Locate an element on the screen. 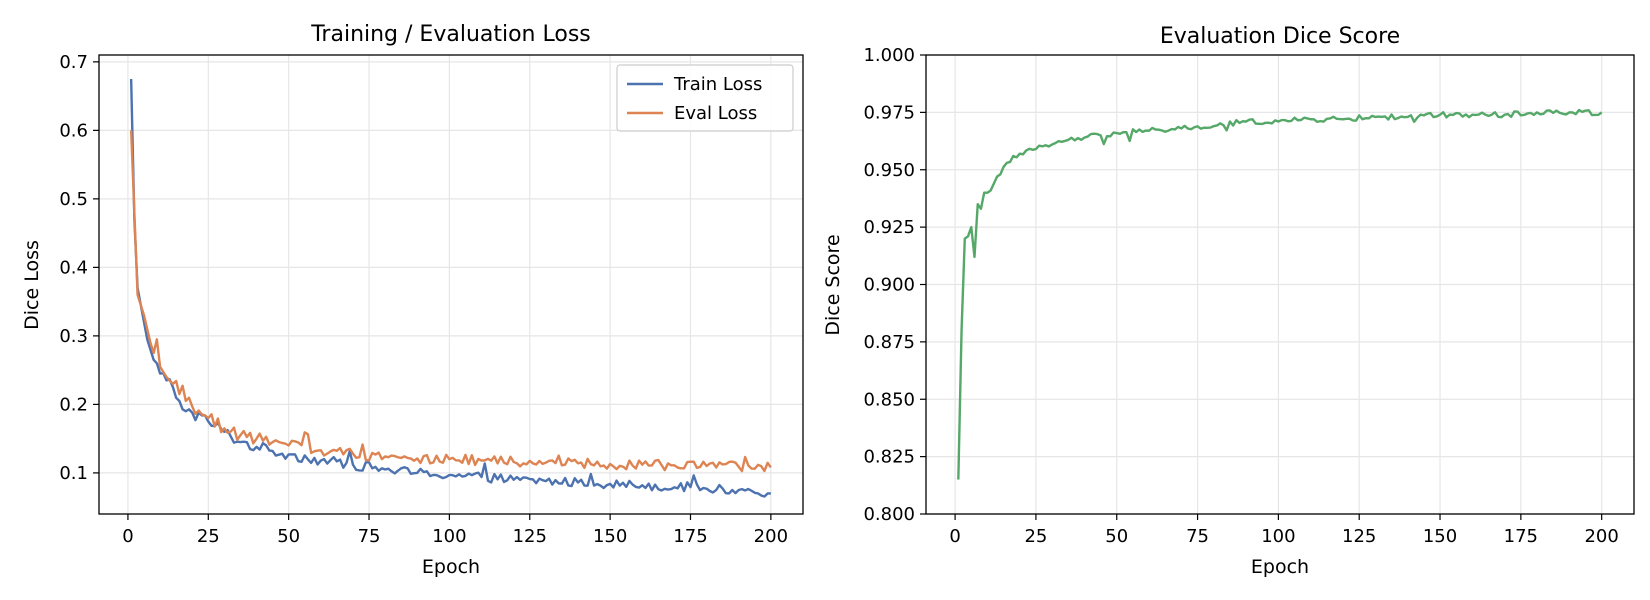 Image resolution: width=1650 pixels, height=600 pixels. y-tick-label: 0.950 is located at coordinates (889, 170).